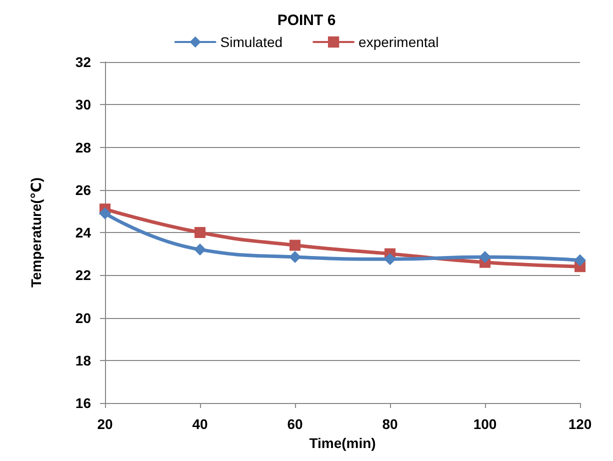  I want to click on x-tick-label: 80, so click(390, 424).